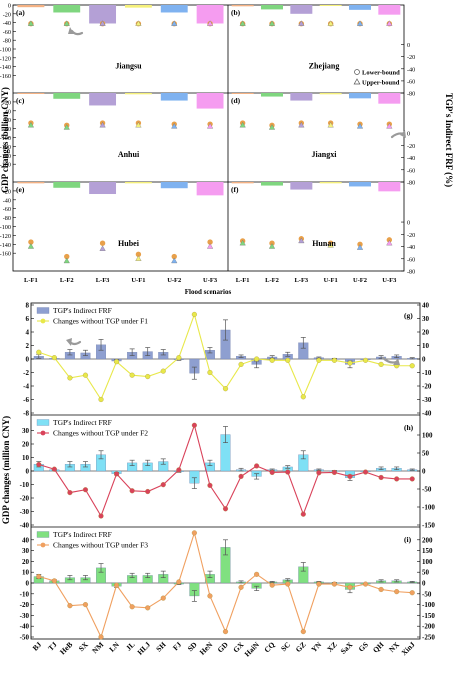 The image size is (454, 685). I want to click on y-tick-label: -10, so click(25, 594).